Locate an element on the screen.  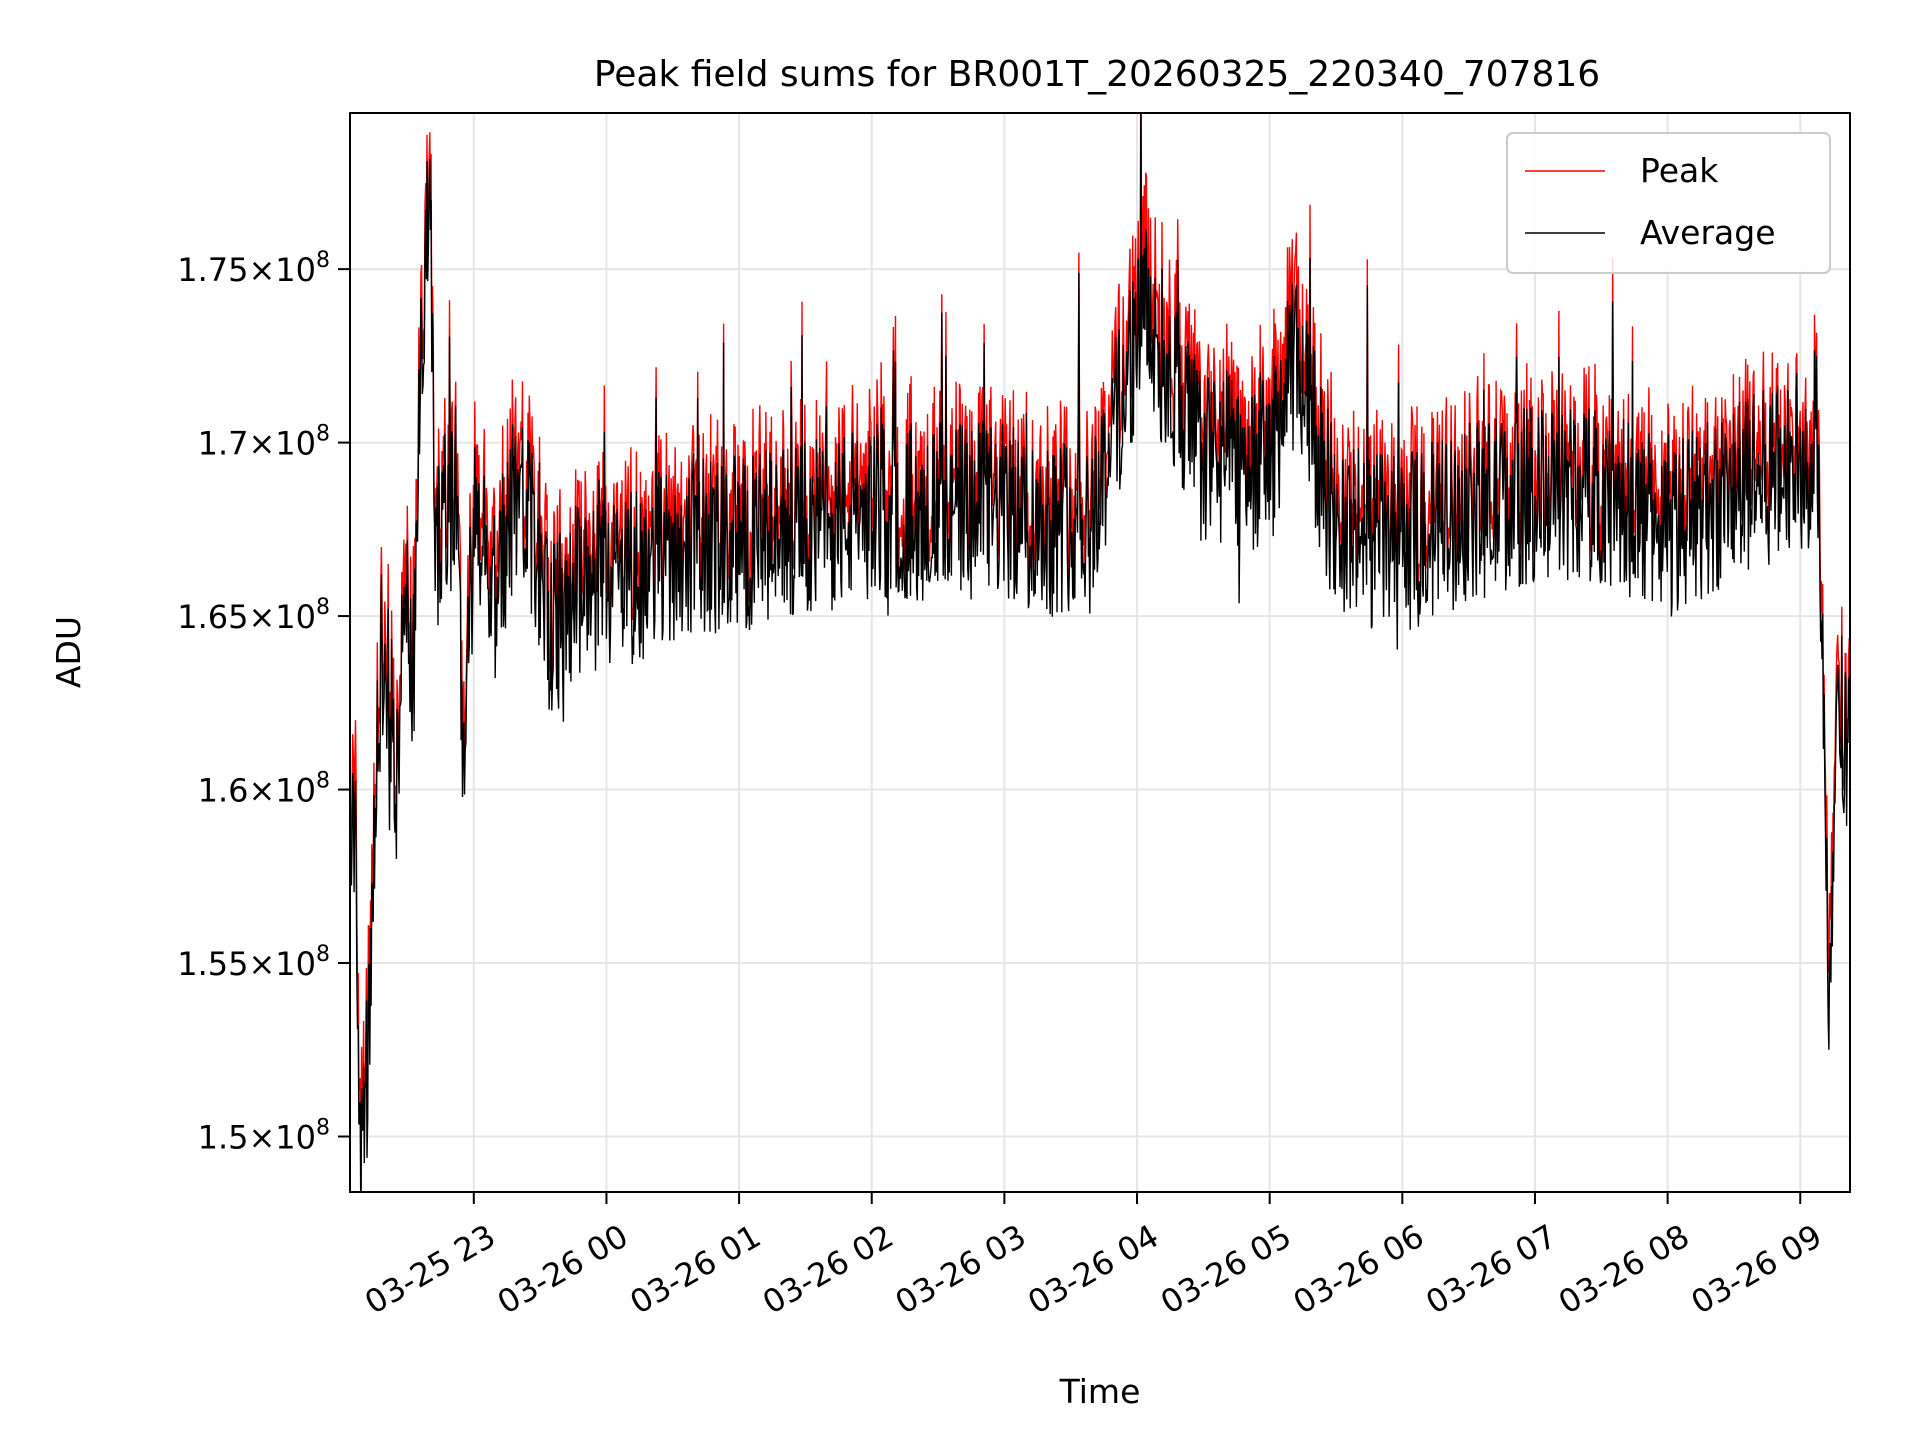
y-tick-label: 1.65×108 is located at coordinates (253, 615).